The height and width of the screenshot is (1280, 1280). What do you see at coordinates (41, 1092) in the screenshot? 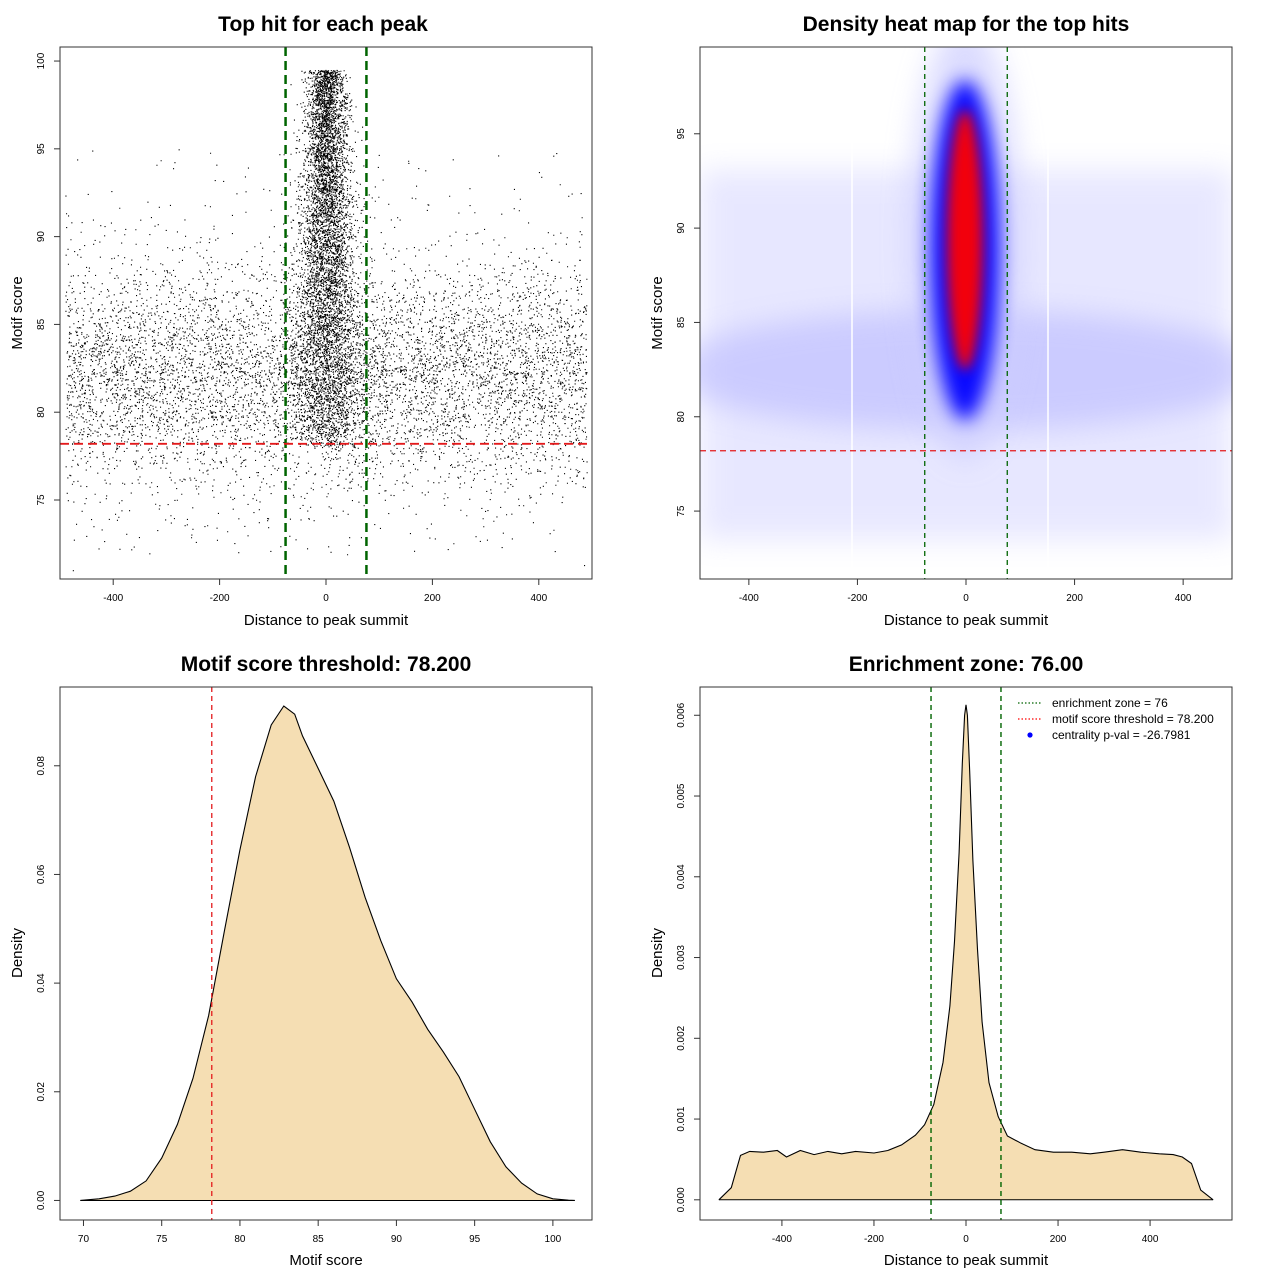
I see `y-tick-label: 0.02` at bounding box center [41, 1092].